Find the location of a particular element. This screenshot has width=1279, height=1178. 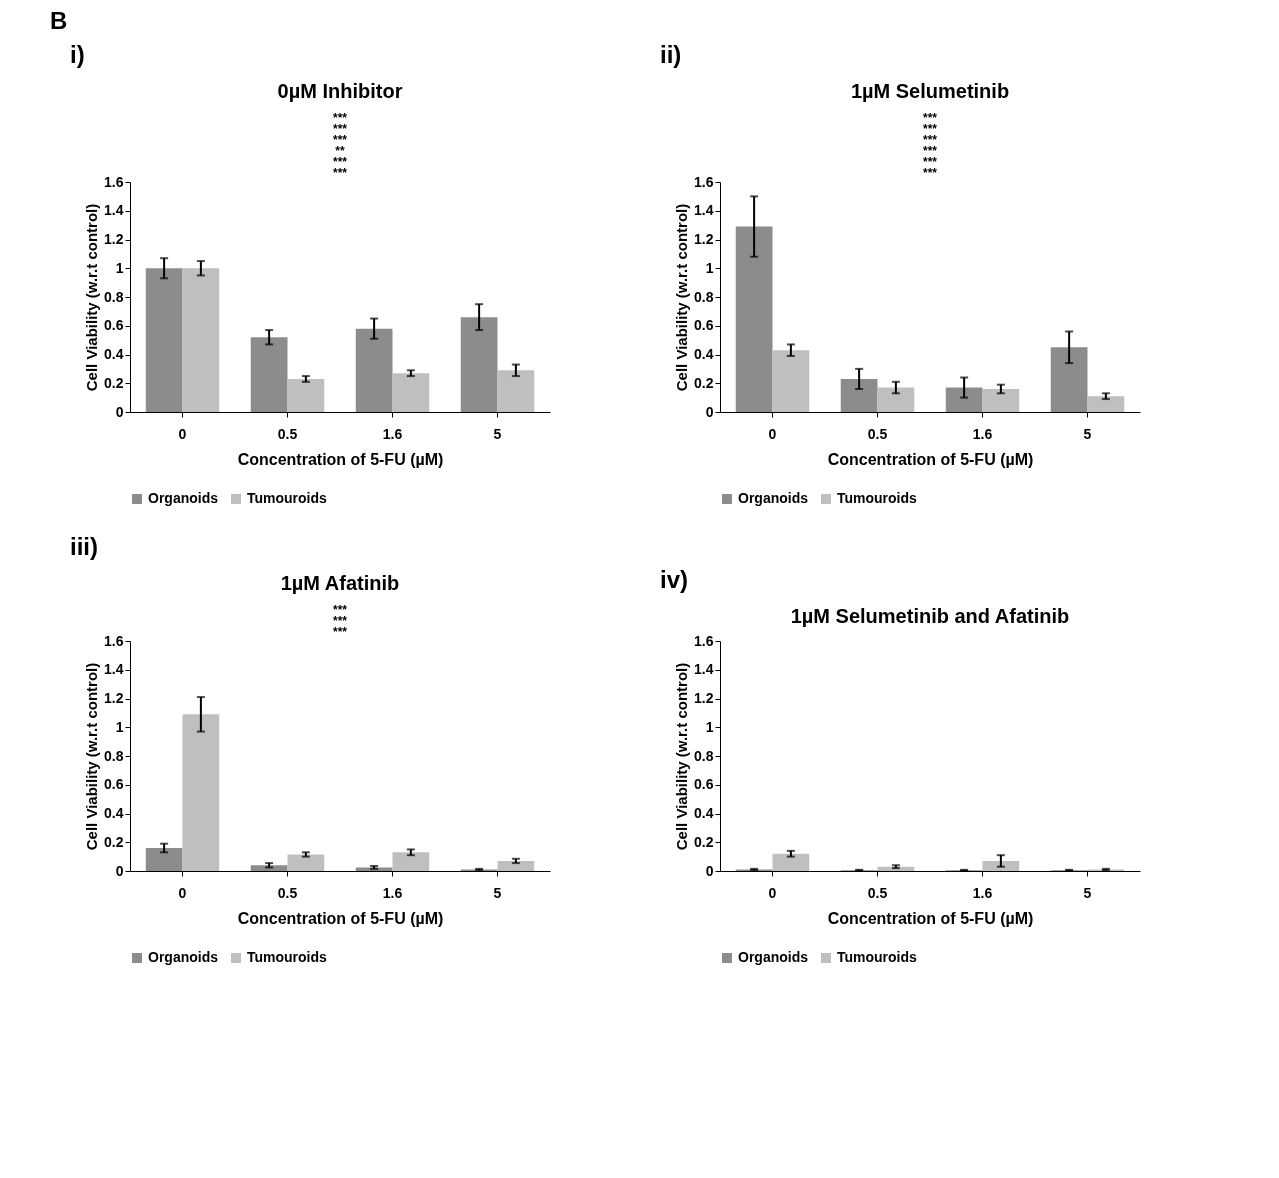

chart-title: 1µM Selumetinib and Afatinib is located at coordinates (930, 616).